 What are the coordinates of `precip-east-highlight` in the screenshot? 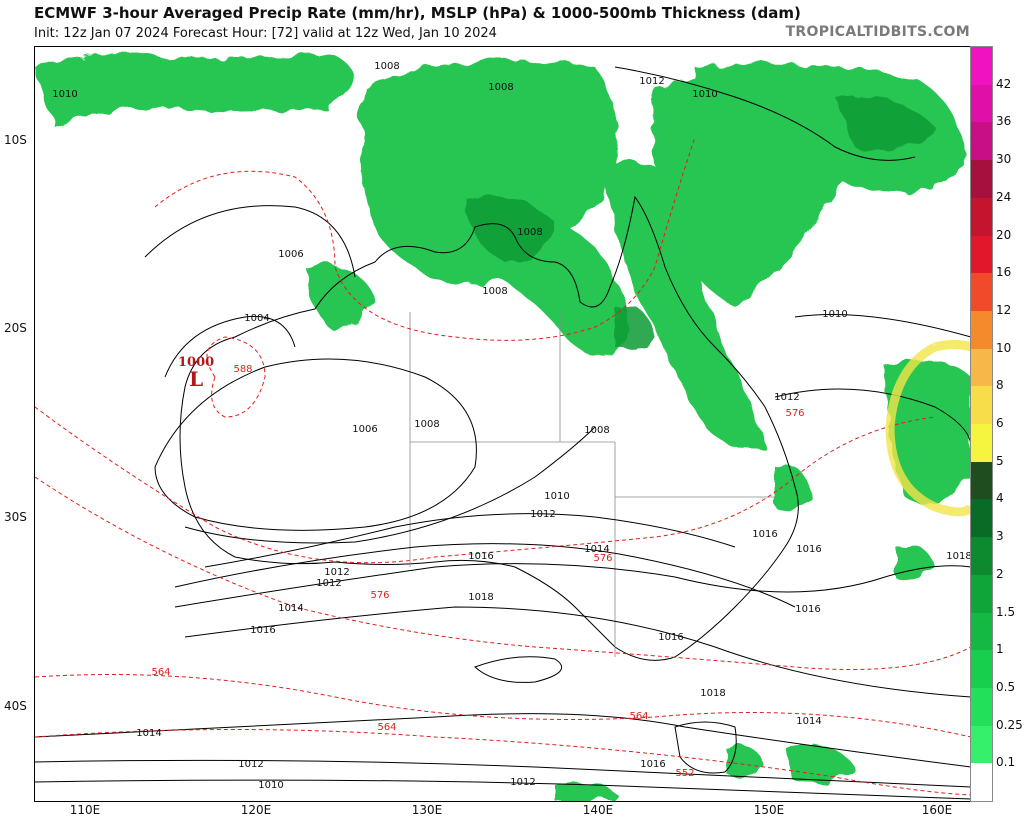 It's located at (928, 431).